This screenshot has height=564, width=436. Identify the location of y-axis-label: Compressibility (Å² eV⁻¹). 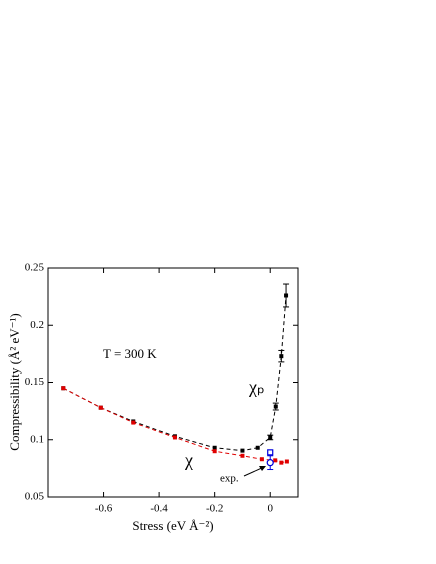
(14, 381).